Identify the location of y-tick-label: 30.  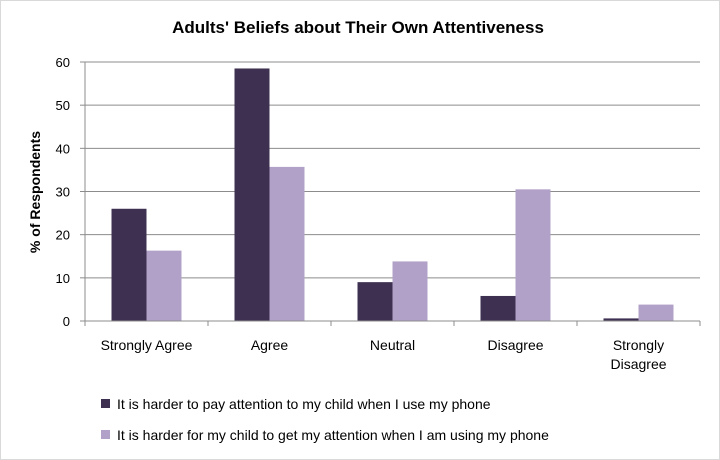
(63, 192).